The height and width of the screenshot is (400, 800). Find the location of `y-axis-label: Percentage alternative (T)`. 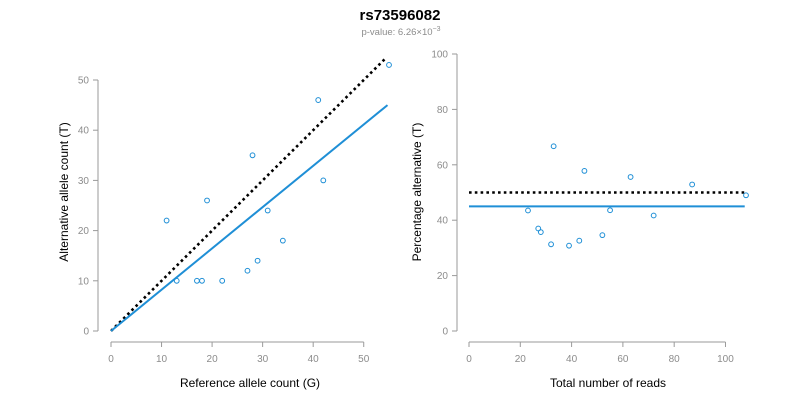

y-axis-label: Percentage alternative (T) is located at coordinates (417, 192).